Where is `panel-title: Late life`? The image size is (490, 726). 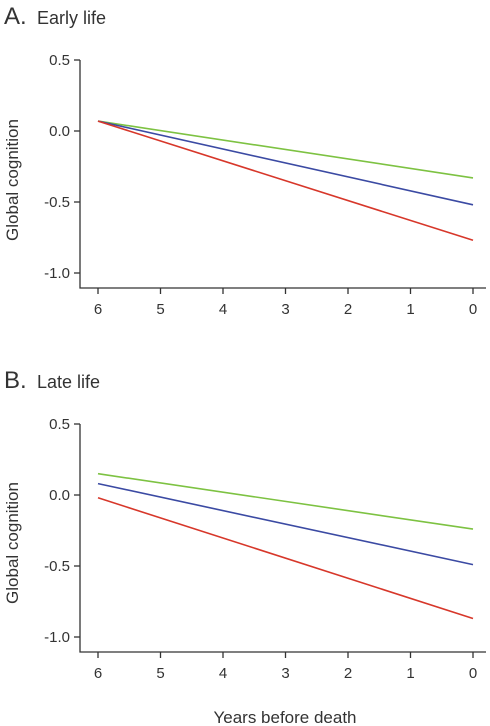
panel-title: Late life is located at coordinates (68, 382).